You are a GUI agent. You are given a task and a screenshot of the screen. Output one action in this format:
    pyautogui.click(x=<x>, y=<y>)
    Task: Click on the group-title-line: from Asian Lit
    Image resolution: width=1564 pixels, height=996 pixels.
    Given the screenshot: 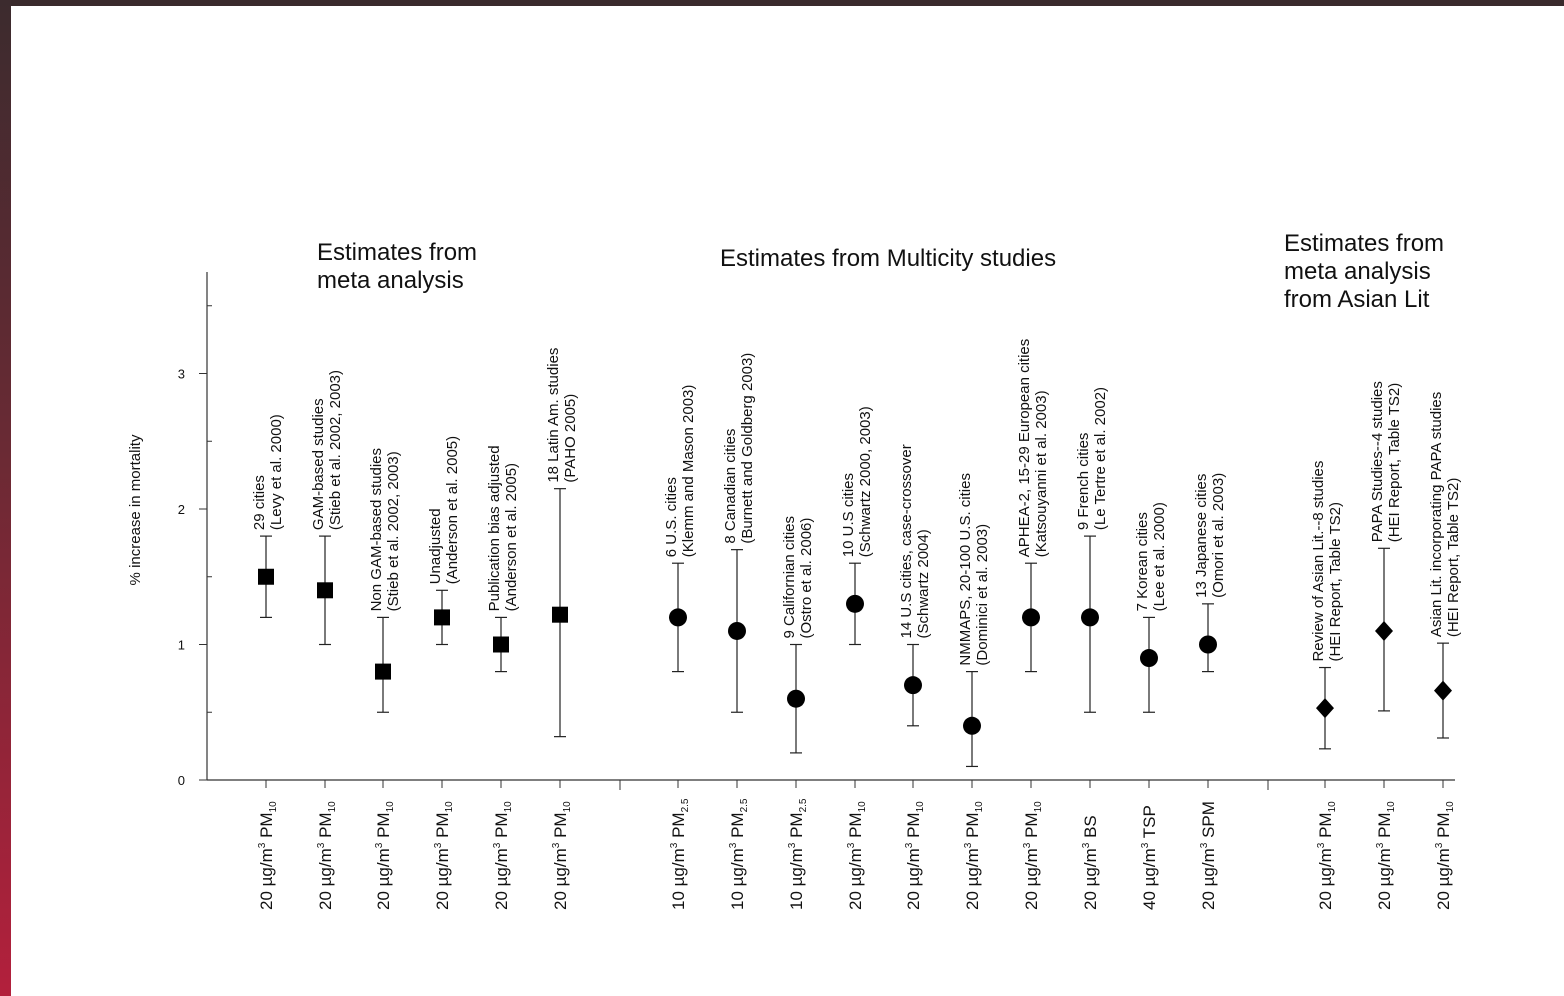 What is the action you would take?
    pyautogui.click(x=1357, y=299)
    